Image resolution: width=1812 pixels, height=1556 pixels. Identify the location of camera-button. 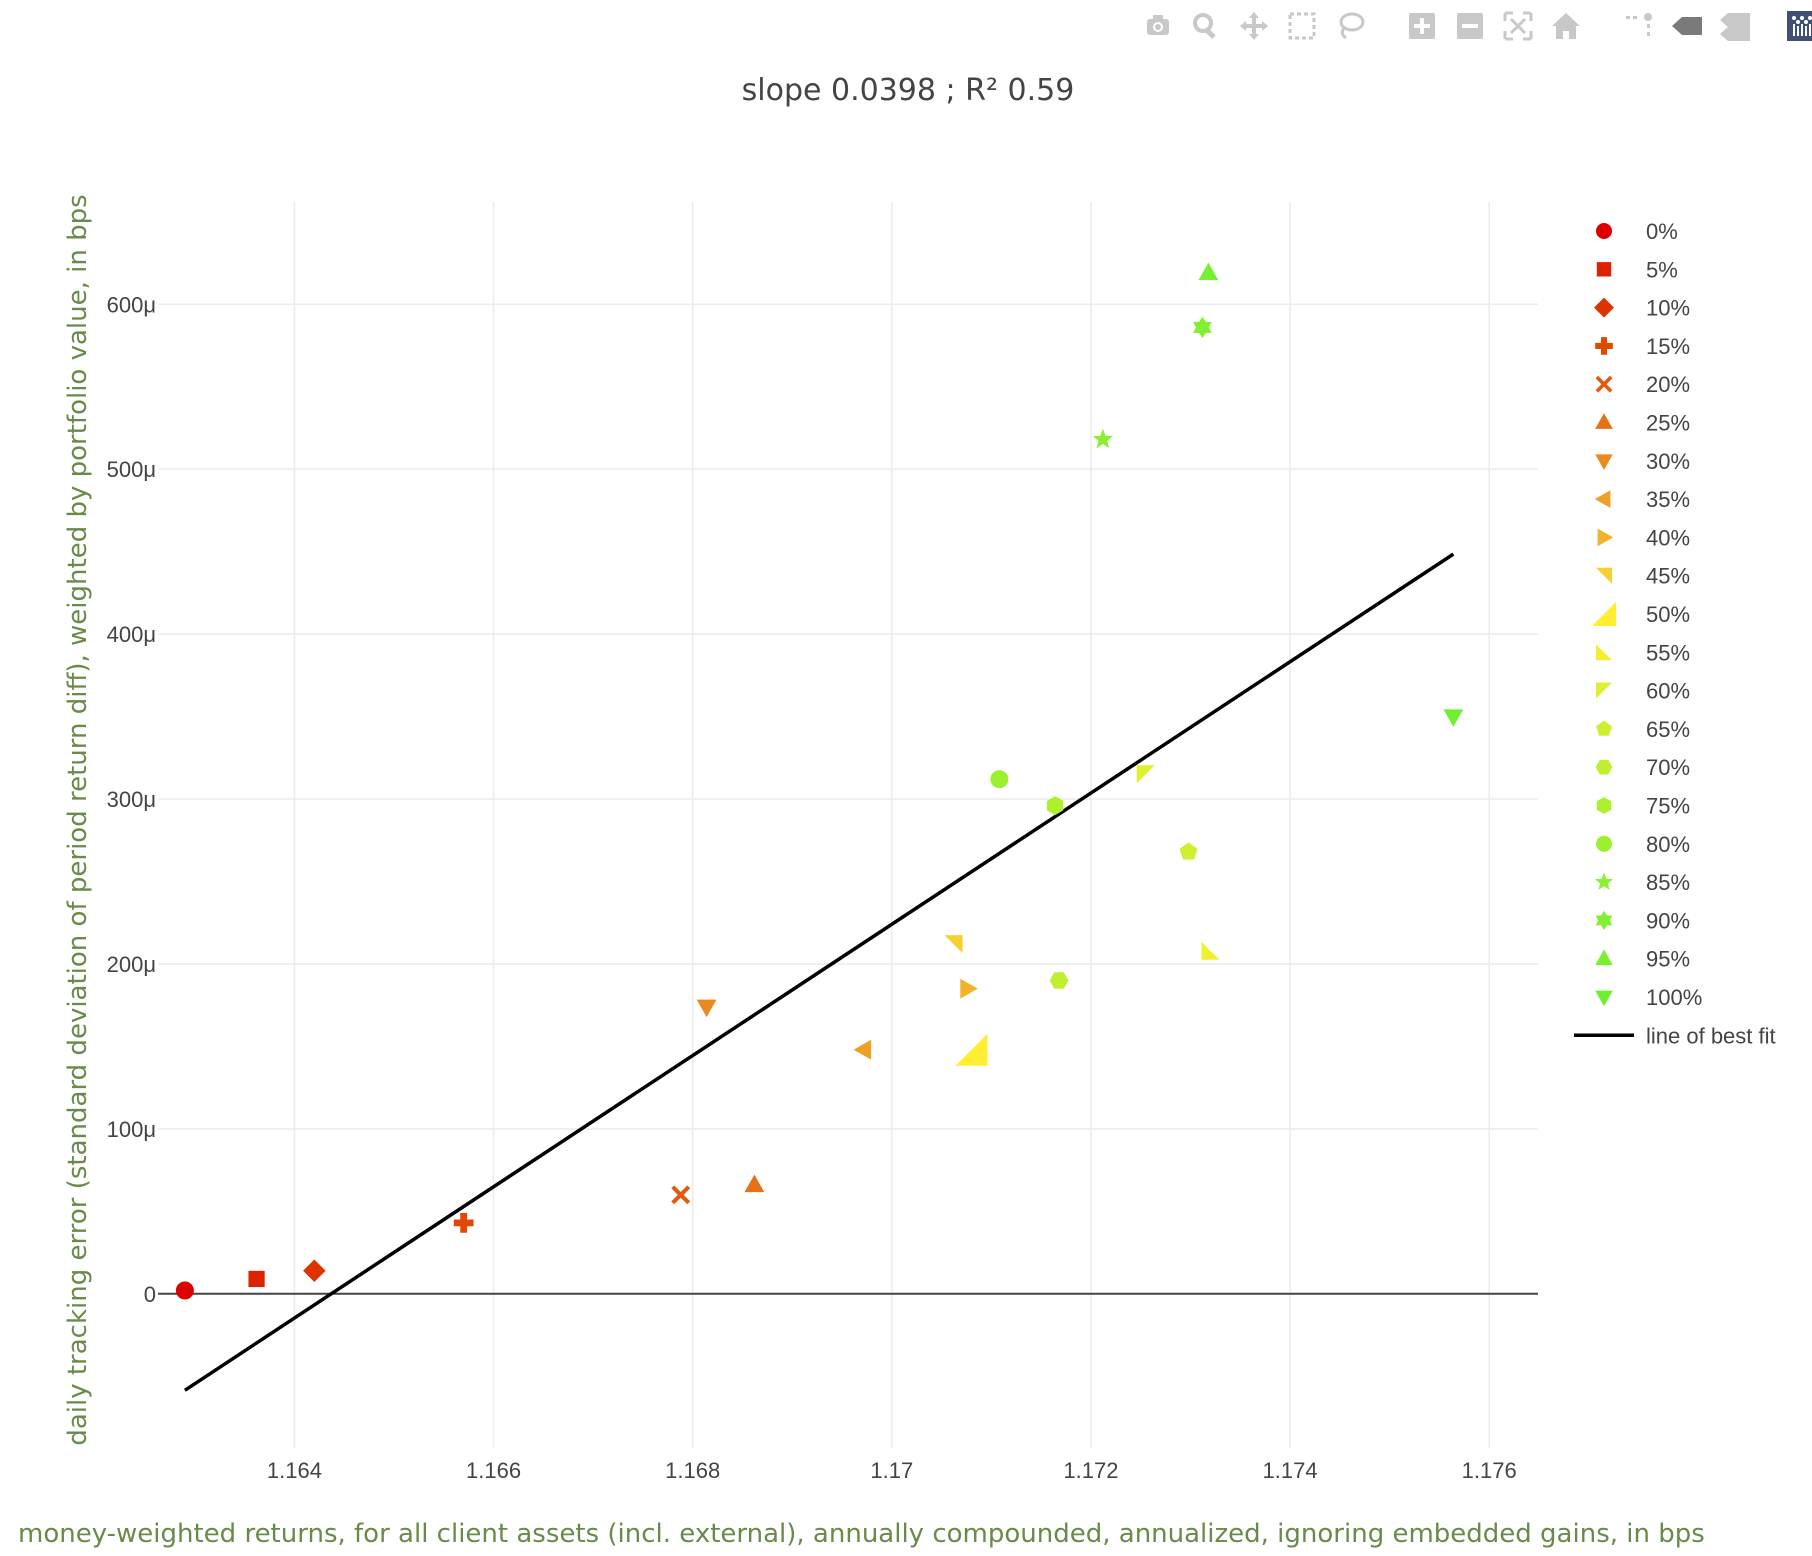
(1158, 26).